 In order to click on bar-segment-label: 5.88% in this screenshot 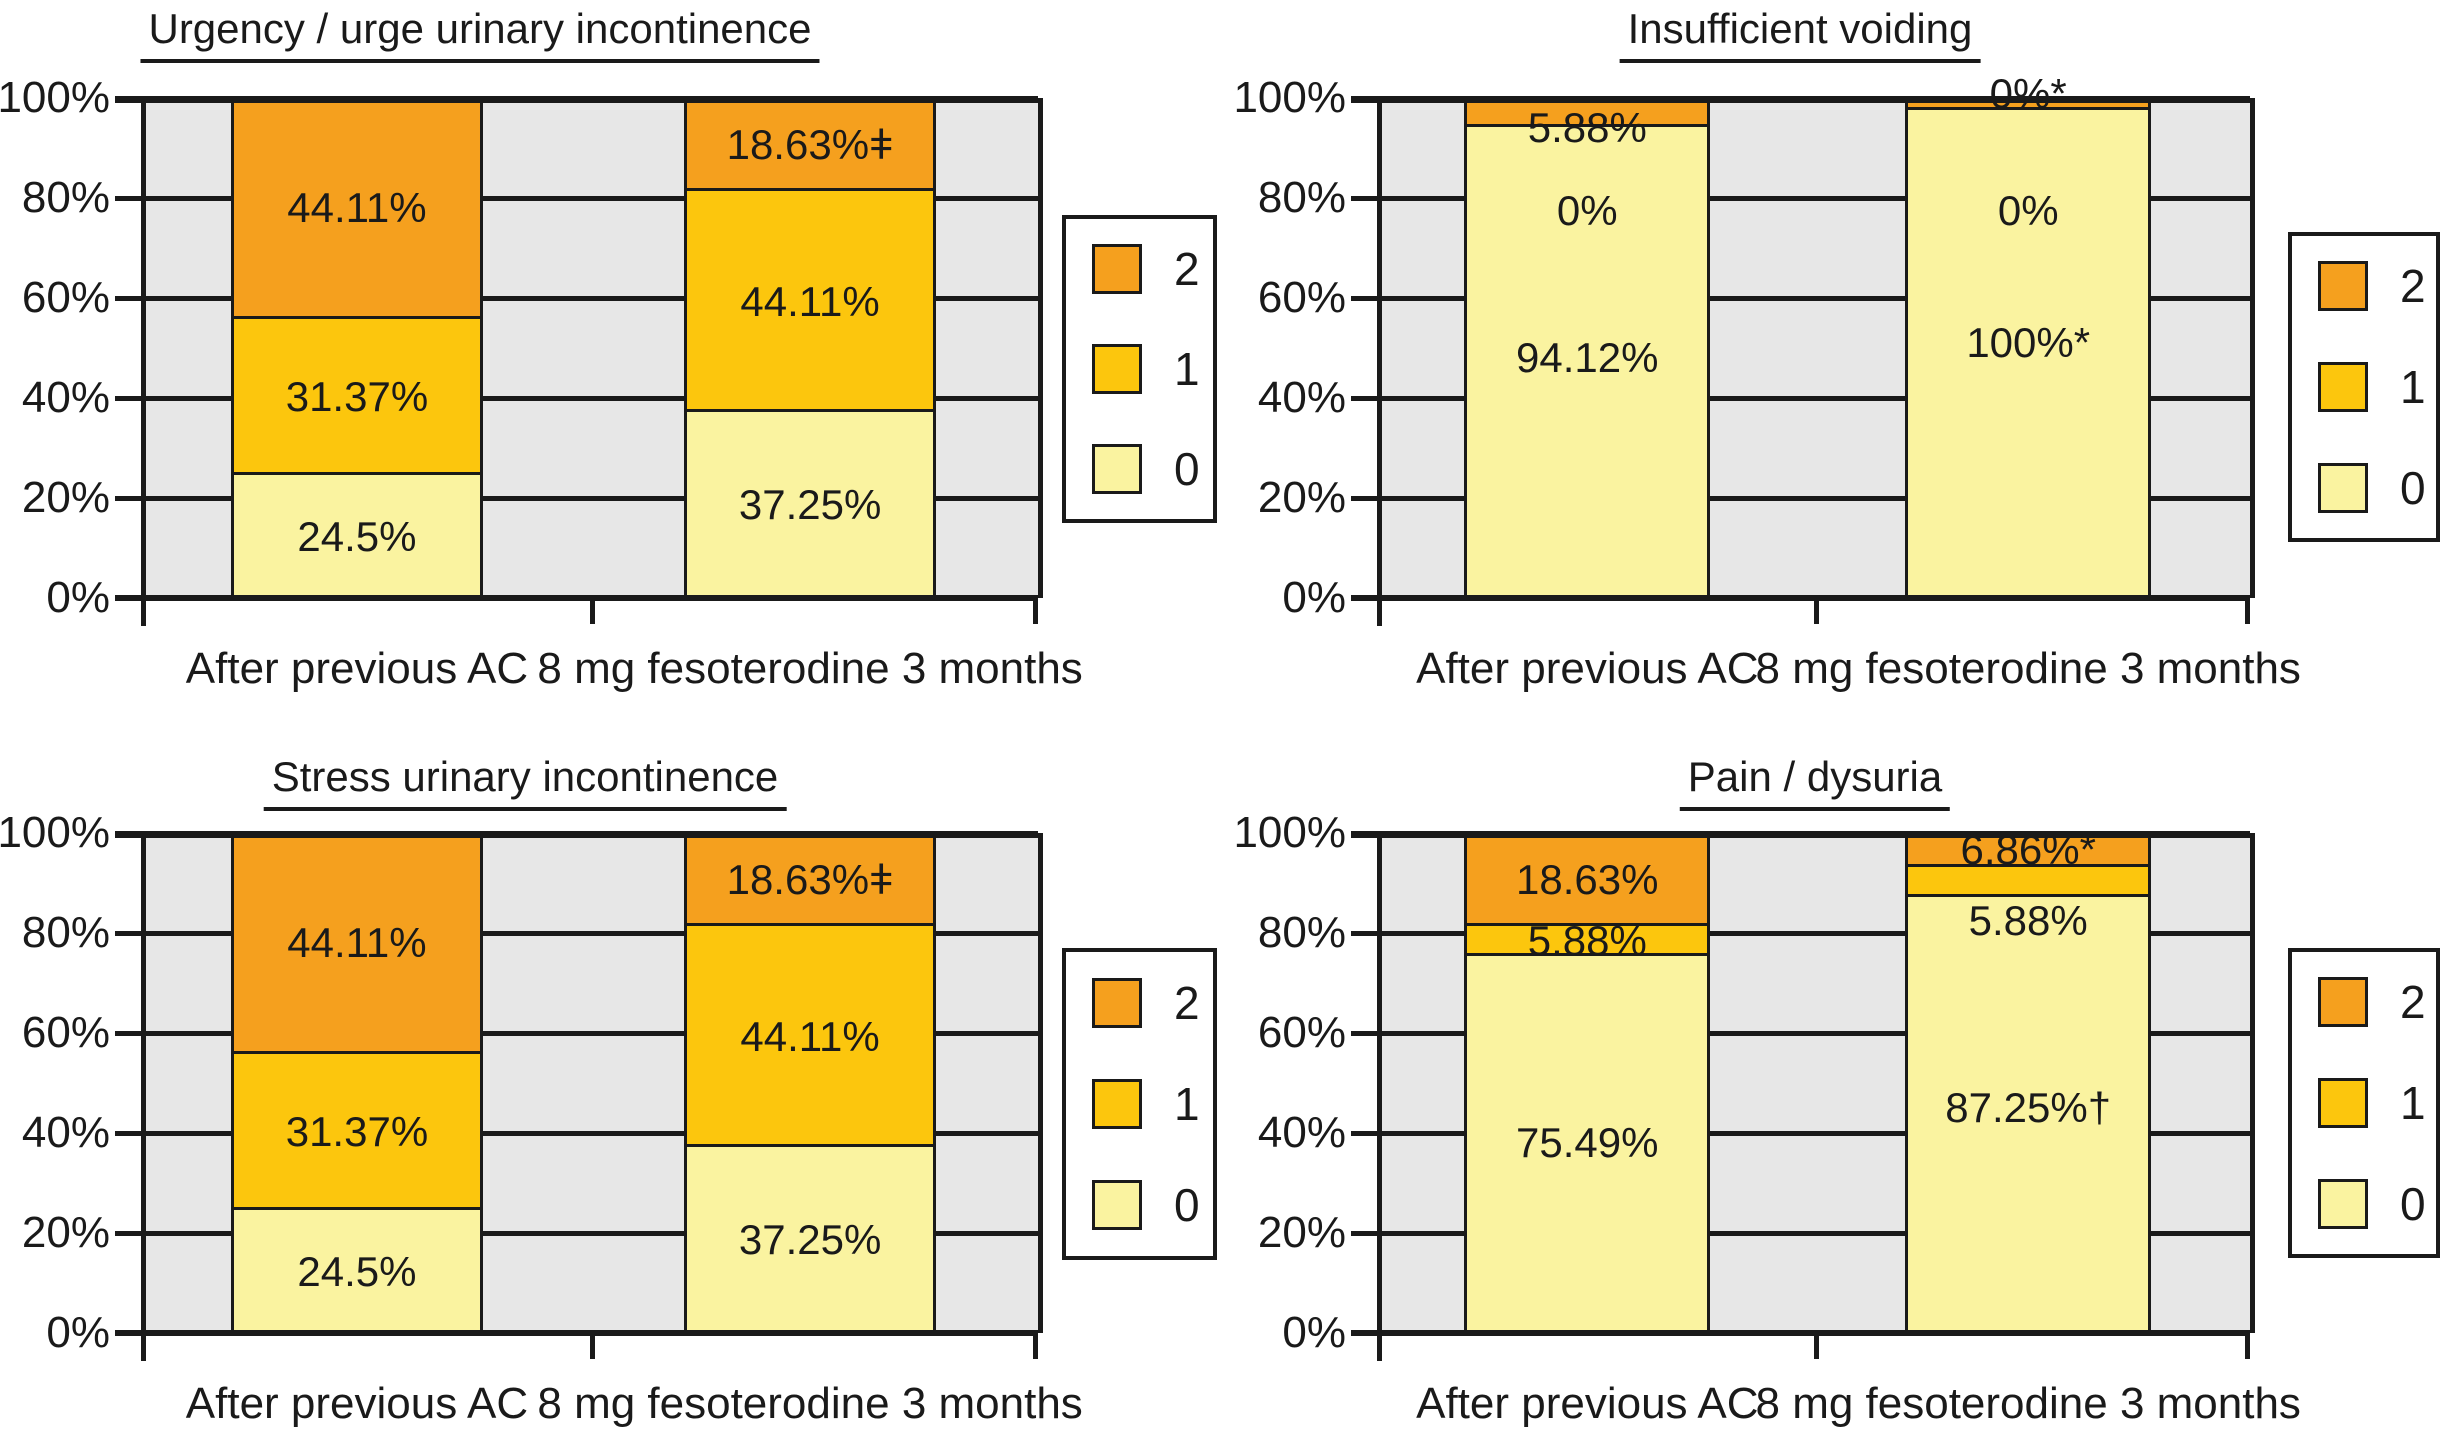, I will do `click(1587, 127)`.